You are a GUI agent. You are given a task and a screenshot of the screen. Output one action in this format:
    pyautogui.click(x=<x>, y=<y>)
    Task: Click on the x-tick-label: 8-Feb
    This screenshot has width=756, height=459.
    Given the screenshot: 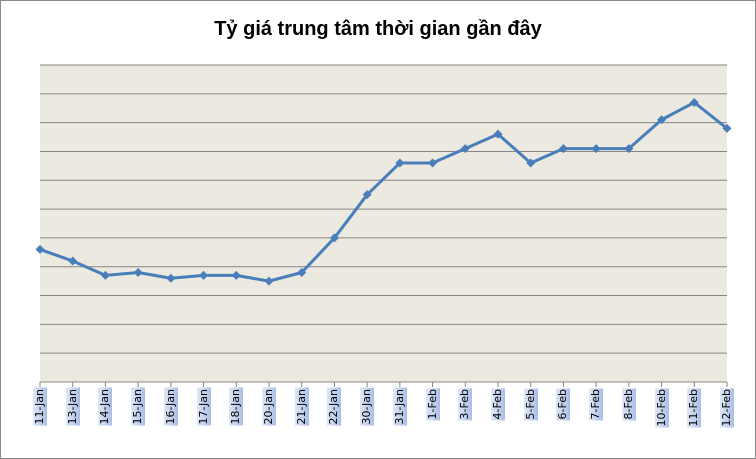 What is the action you would take?
    pyautogui.click(x=628, y=404)
    